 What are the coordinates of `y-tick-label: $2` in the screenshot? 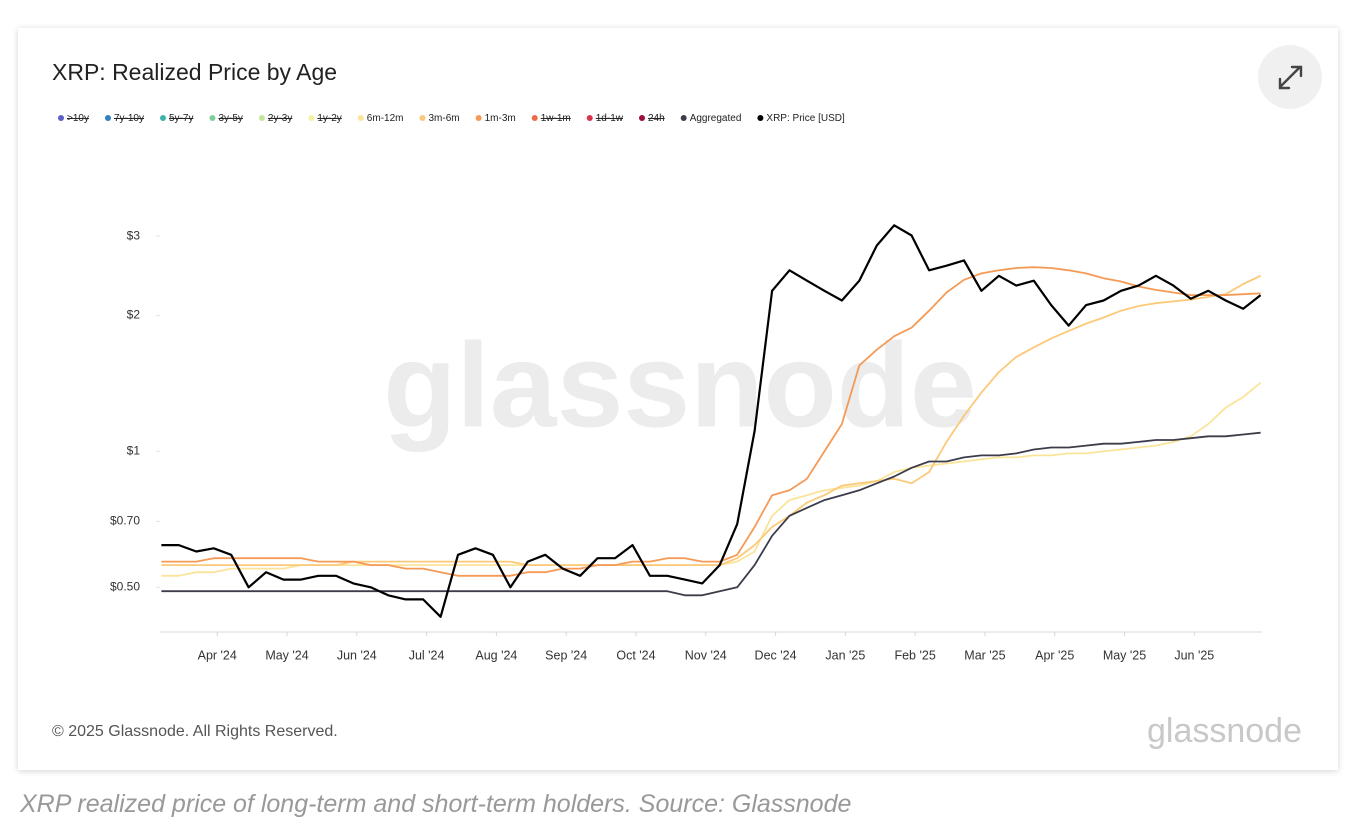 It's located at (134, 315).